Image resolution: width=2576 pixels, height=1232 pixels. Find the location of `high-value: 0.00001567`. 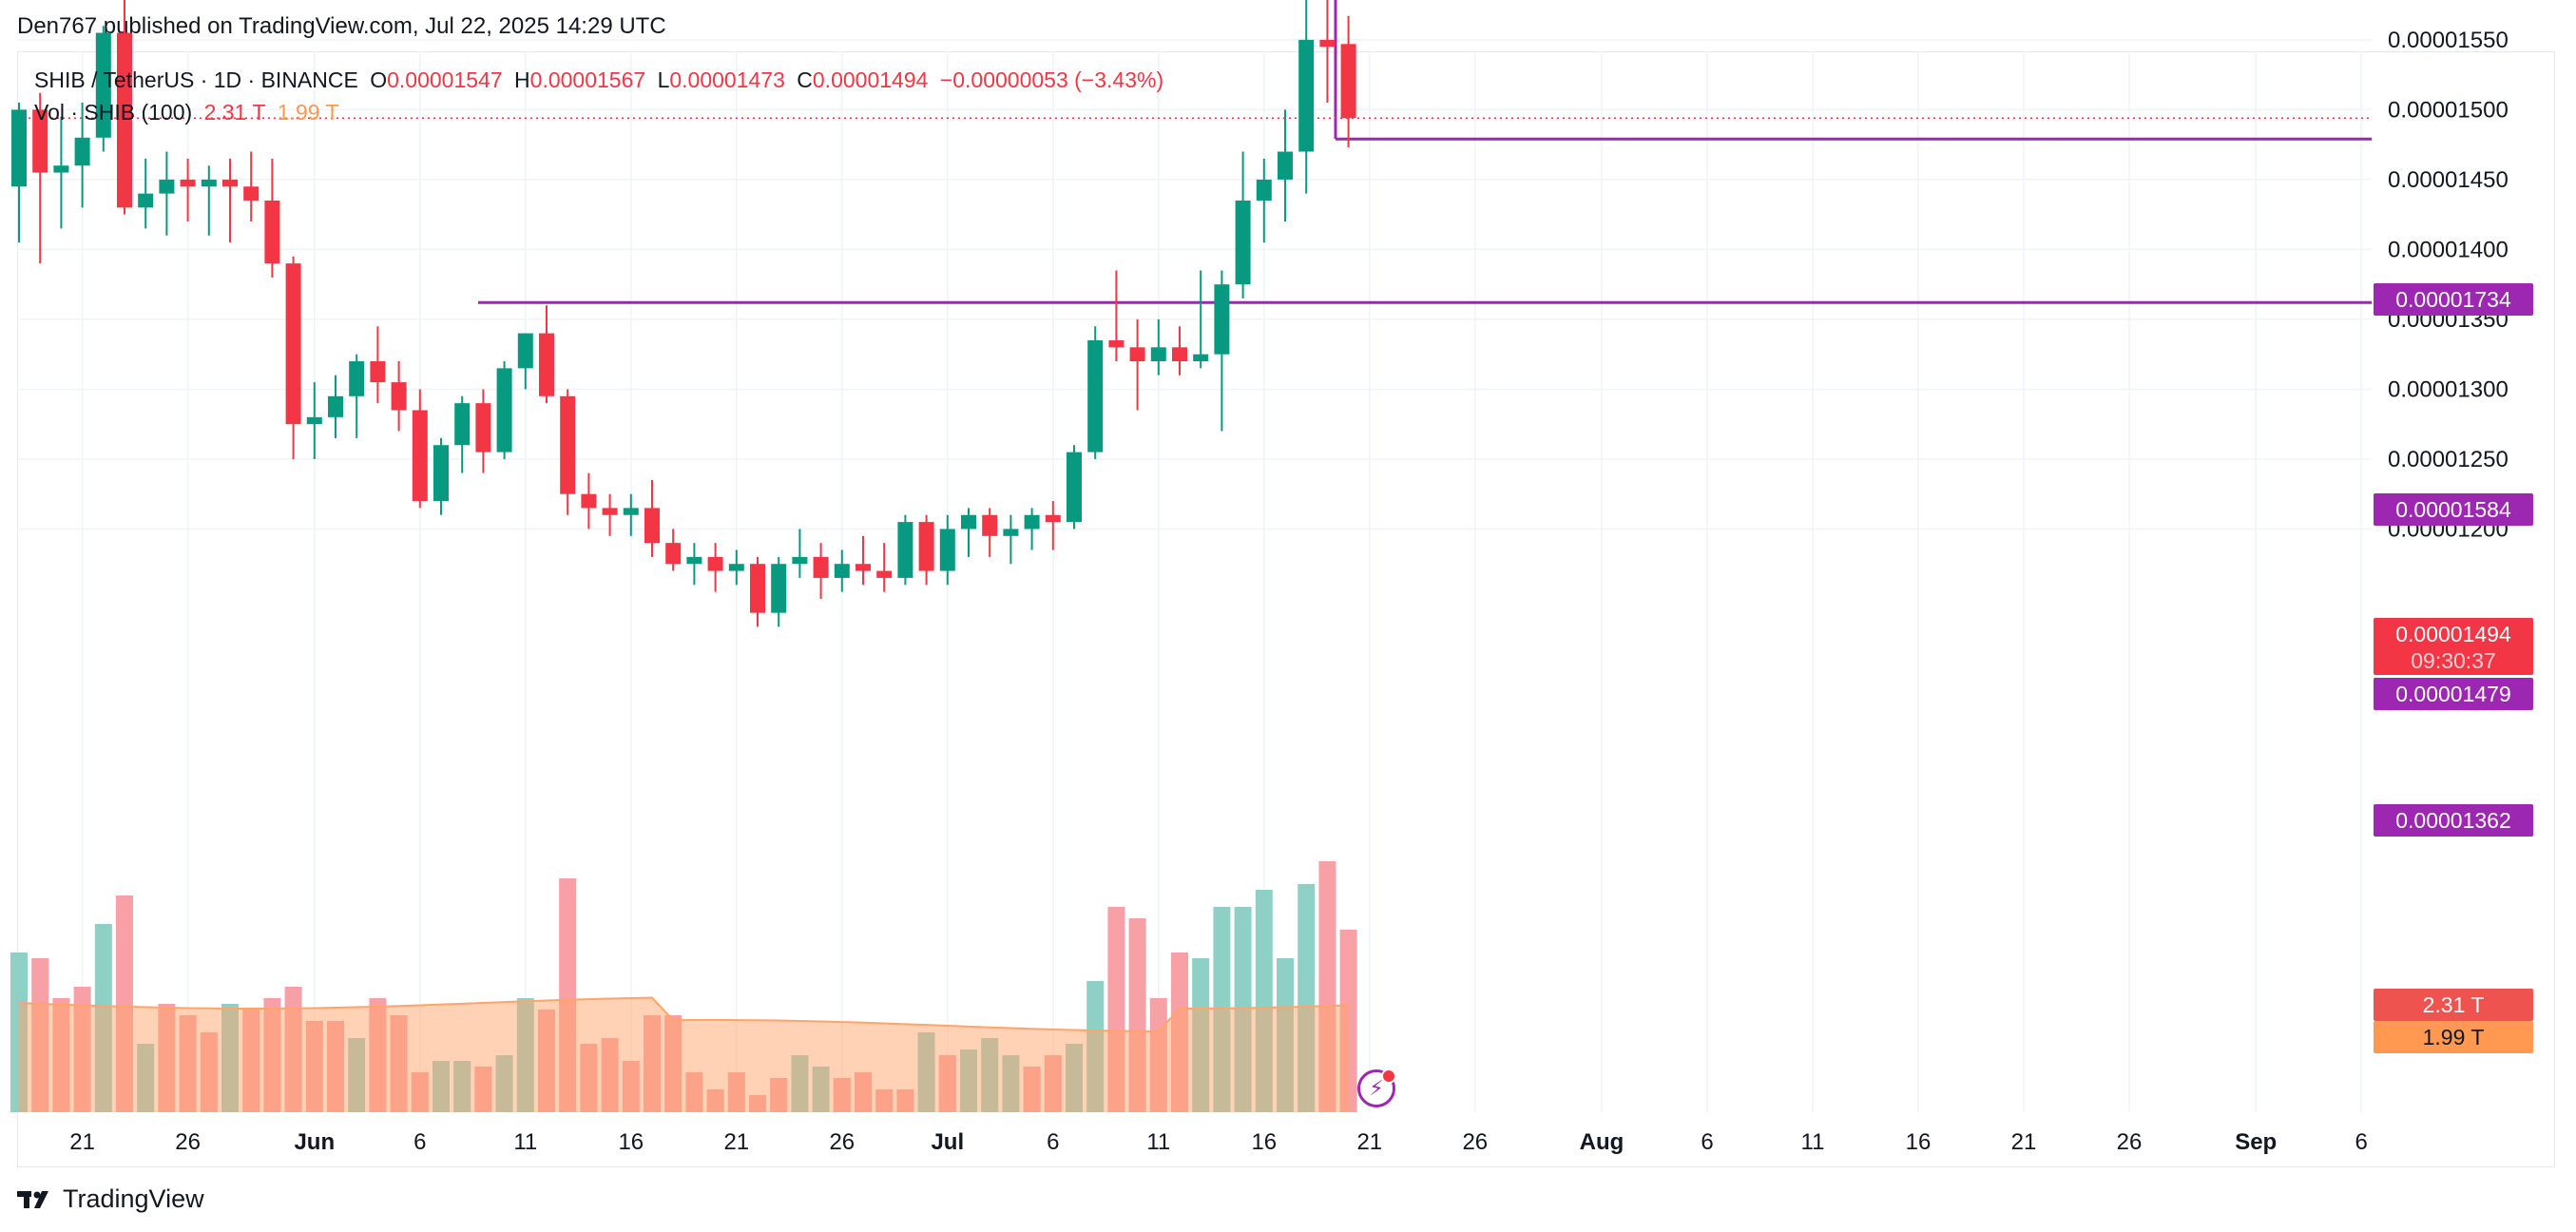

high-value: 0.00001567 is located at coordinates (588, 79).